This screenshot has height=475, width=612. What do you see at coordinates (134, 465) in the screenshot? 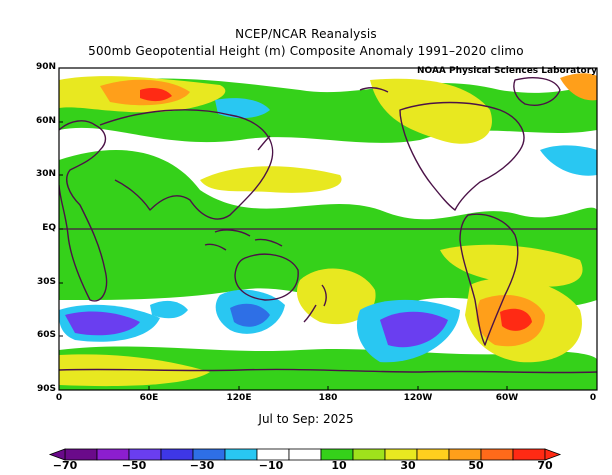
I see `colorbar-label: −50` at bounding box center [134, 465].